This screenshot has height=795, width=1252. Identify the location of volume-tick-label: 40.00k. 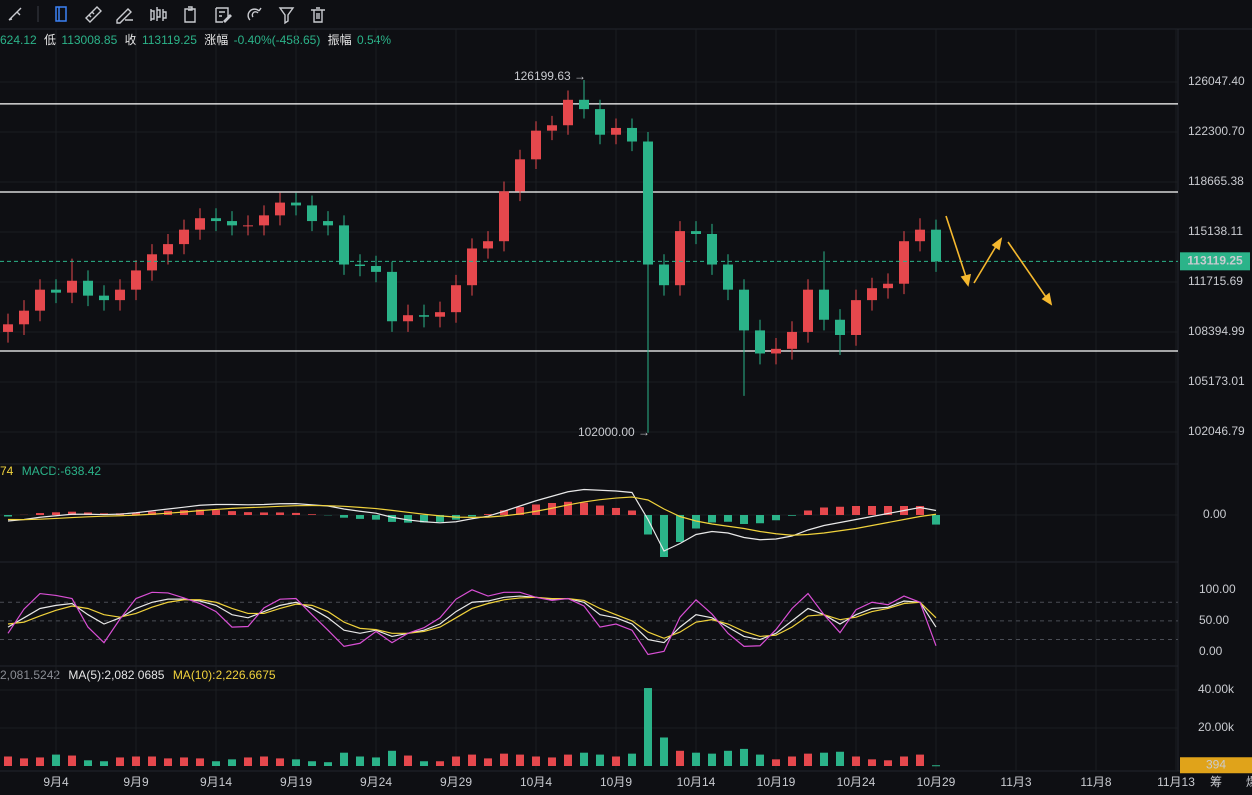
(1216, 689).